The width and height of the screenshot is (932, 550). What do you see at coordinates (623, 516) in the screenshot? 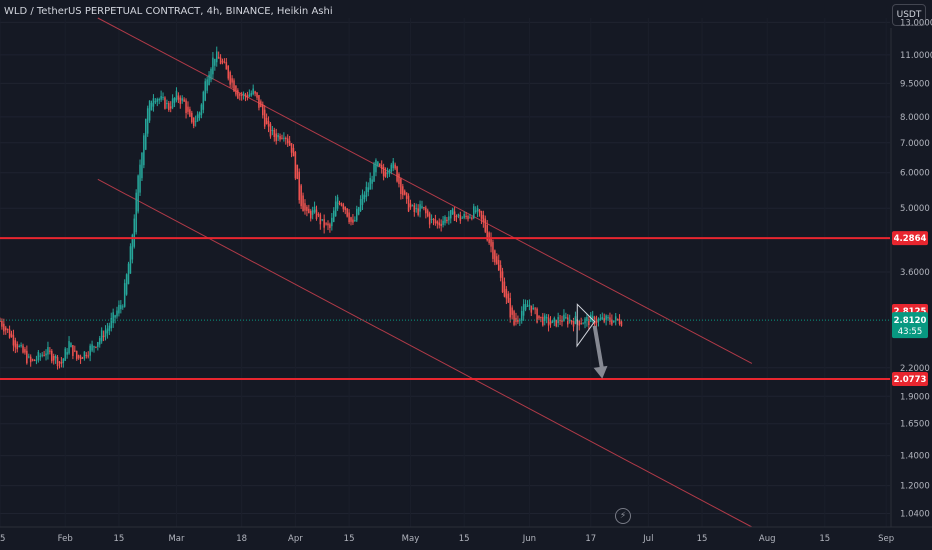
I see `lightning-icon: ⚡` at bounding box center [623, 516].